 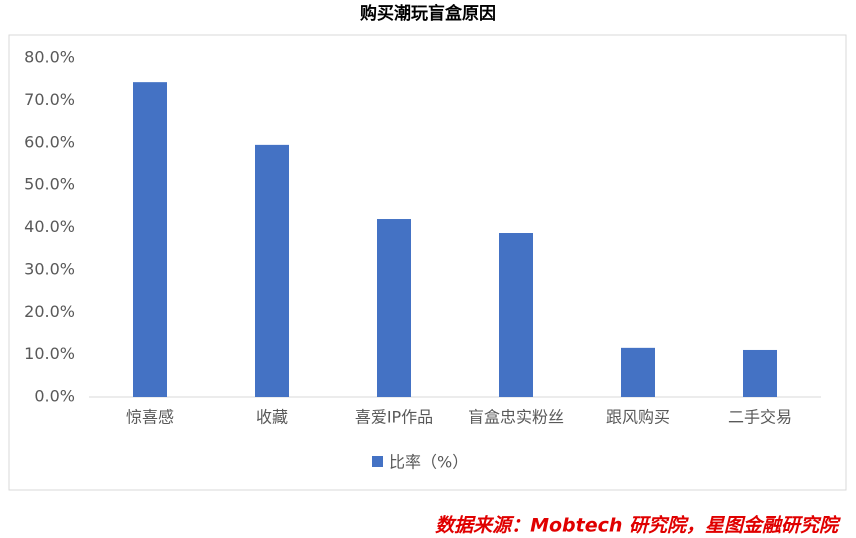 I want to click on legend-label: 比率（%）, so click(x=428, y=462).